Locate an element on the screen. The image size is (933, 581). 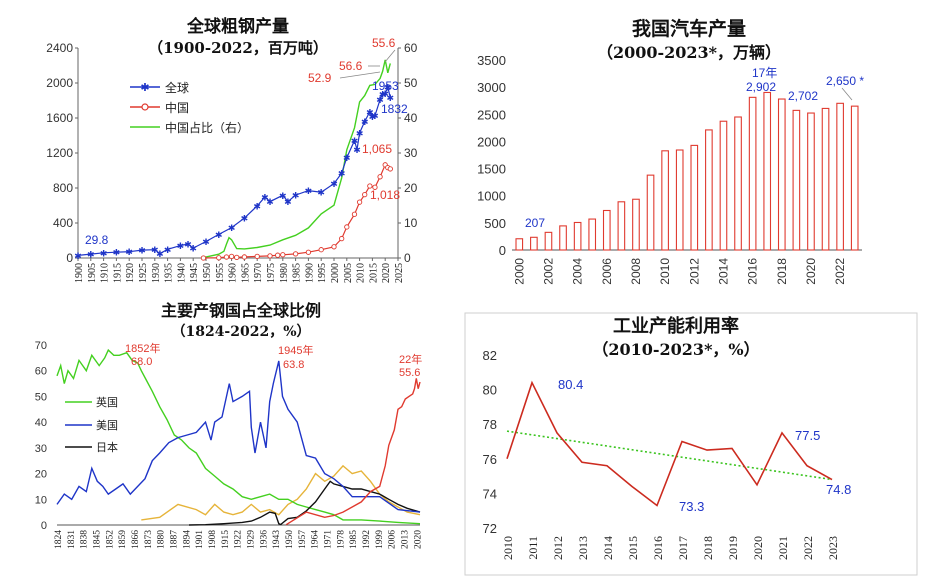
annotation-1852: 1852年 is located at coordinates (142, 348).